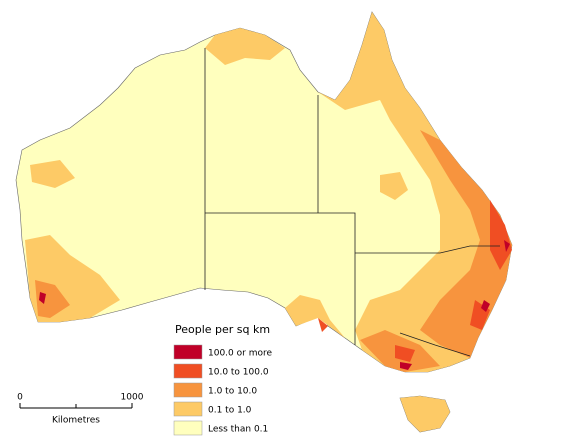 Image resolution: width=585 pixels, height=439 pixels. I want to click on legend-label: 0.1 to 1.0, so click(230, 411).